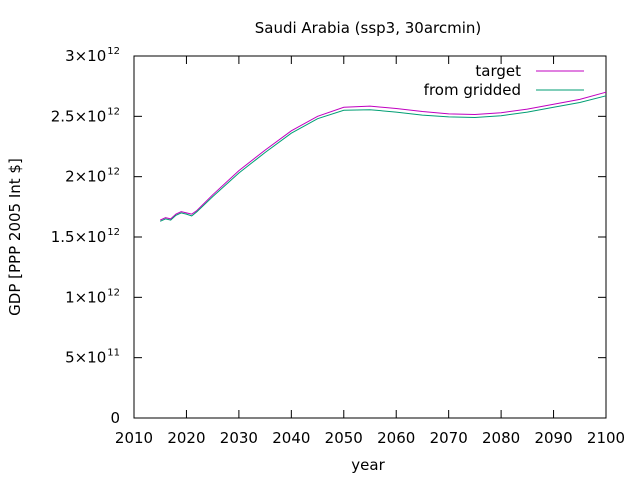 Image resolution: width=640 pixels, height=480 pixels. What do you see at coordinates (396, 438) in the screenshot?
I see `x-tick-label: 2060` at bounding box center [396, 438].